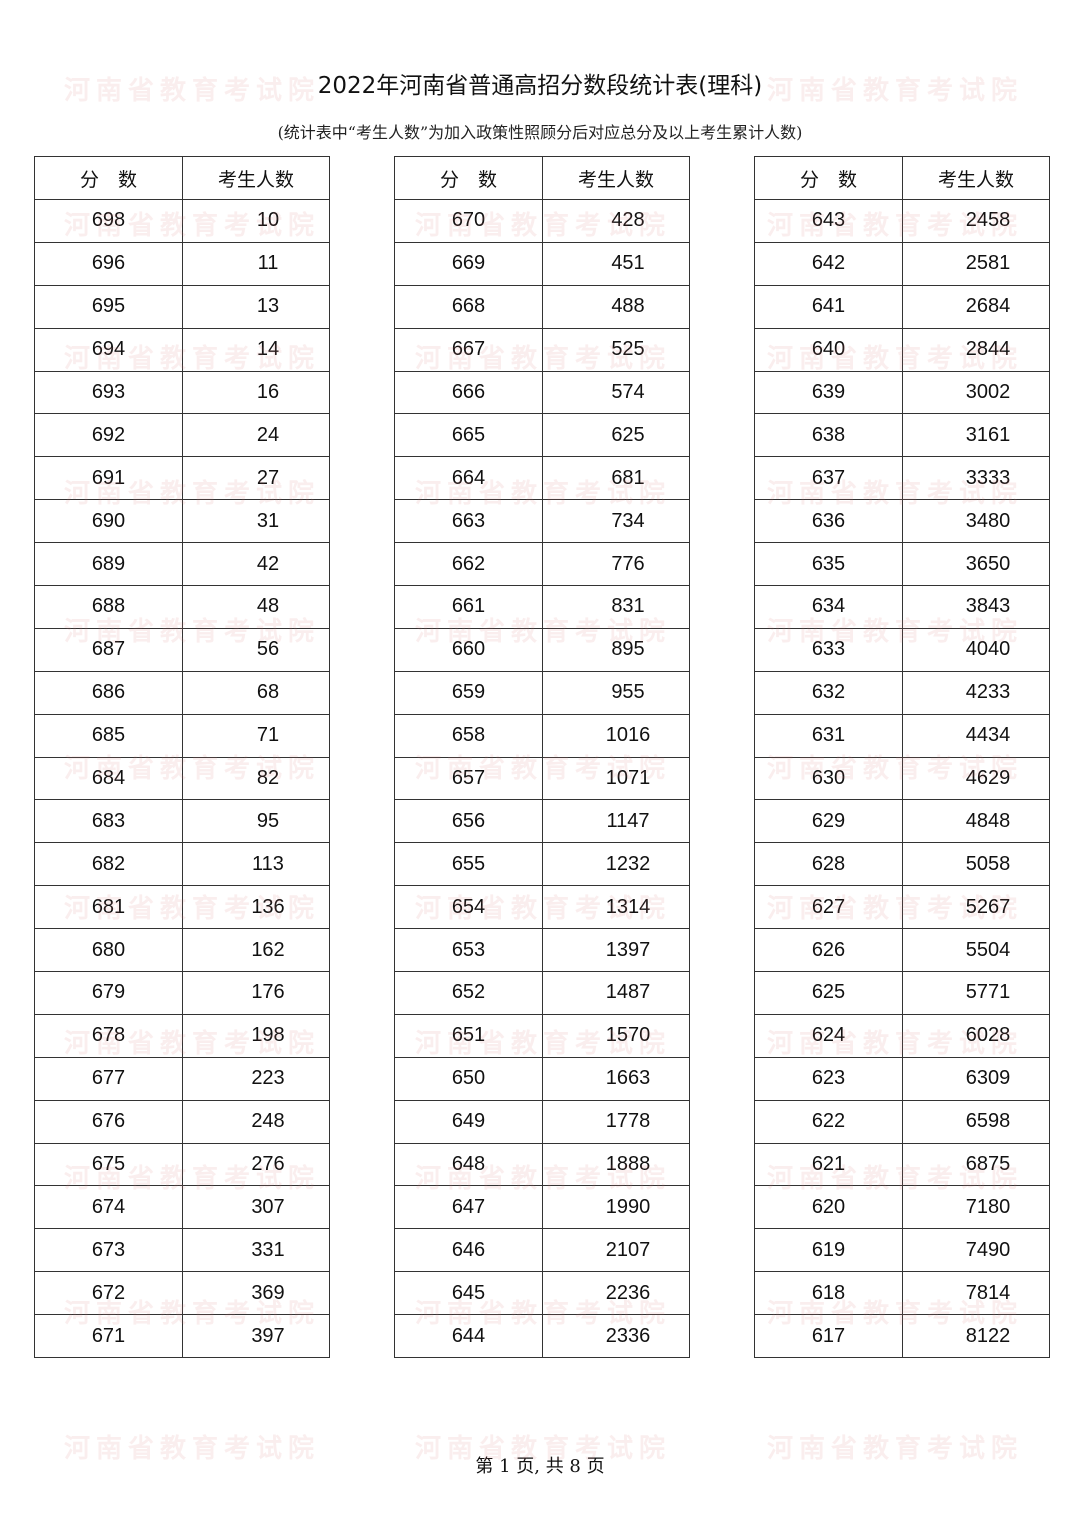 This screenshot has height=1527, width=1080. Describe the element at coordinates (616, 778) in the screenshot. I see `count-cell: 1071` at that location.